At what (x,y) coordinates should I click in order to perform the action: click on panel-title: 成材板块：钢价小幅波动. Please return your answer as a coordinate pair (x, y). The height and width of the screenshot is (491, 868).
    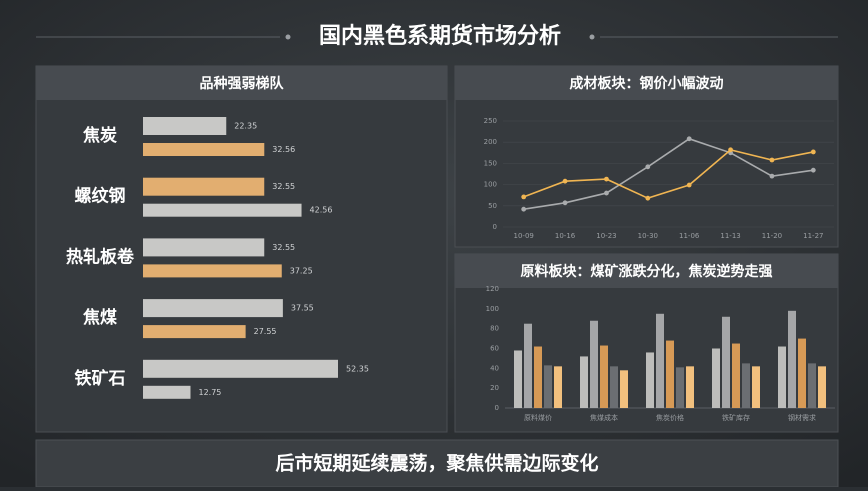
    Looking at the image, I should click on (647, 83).